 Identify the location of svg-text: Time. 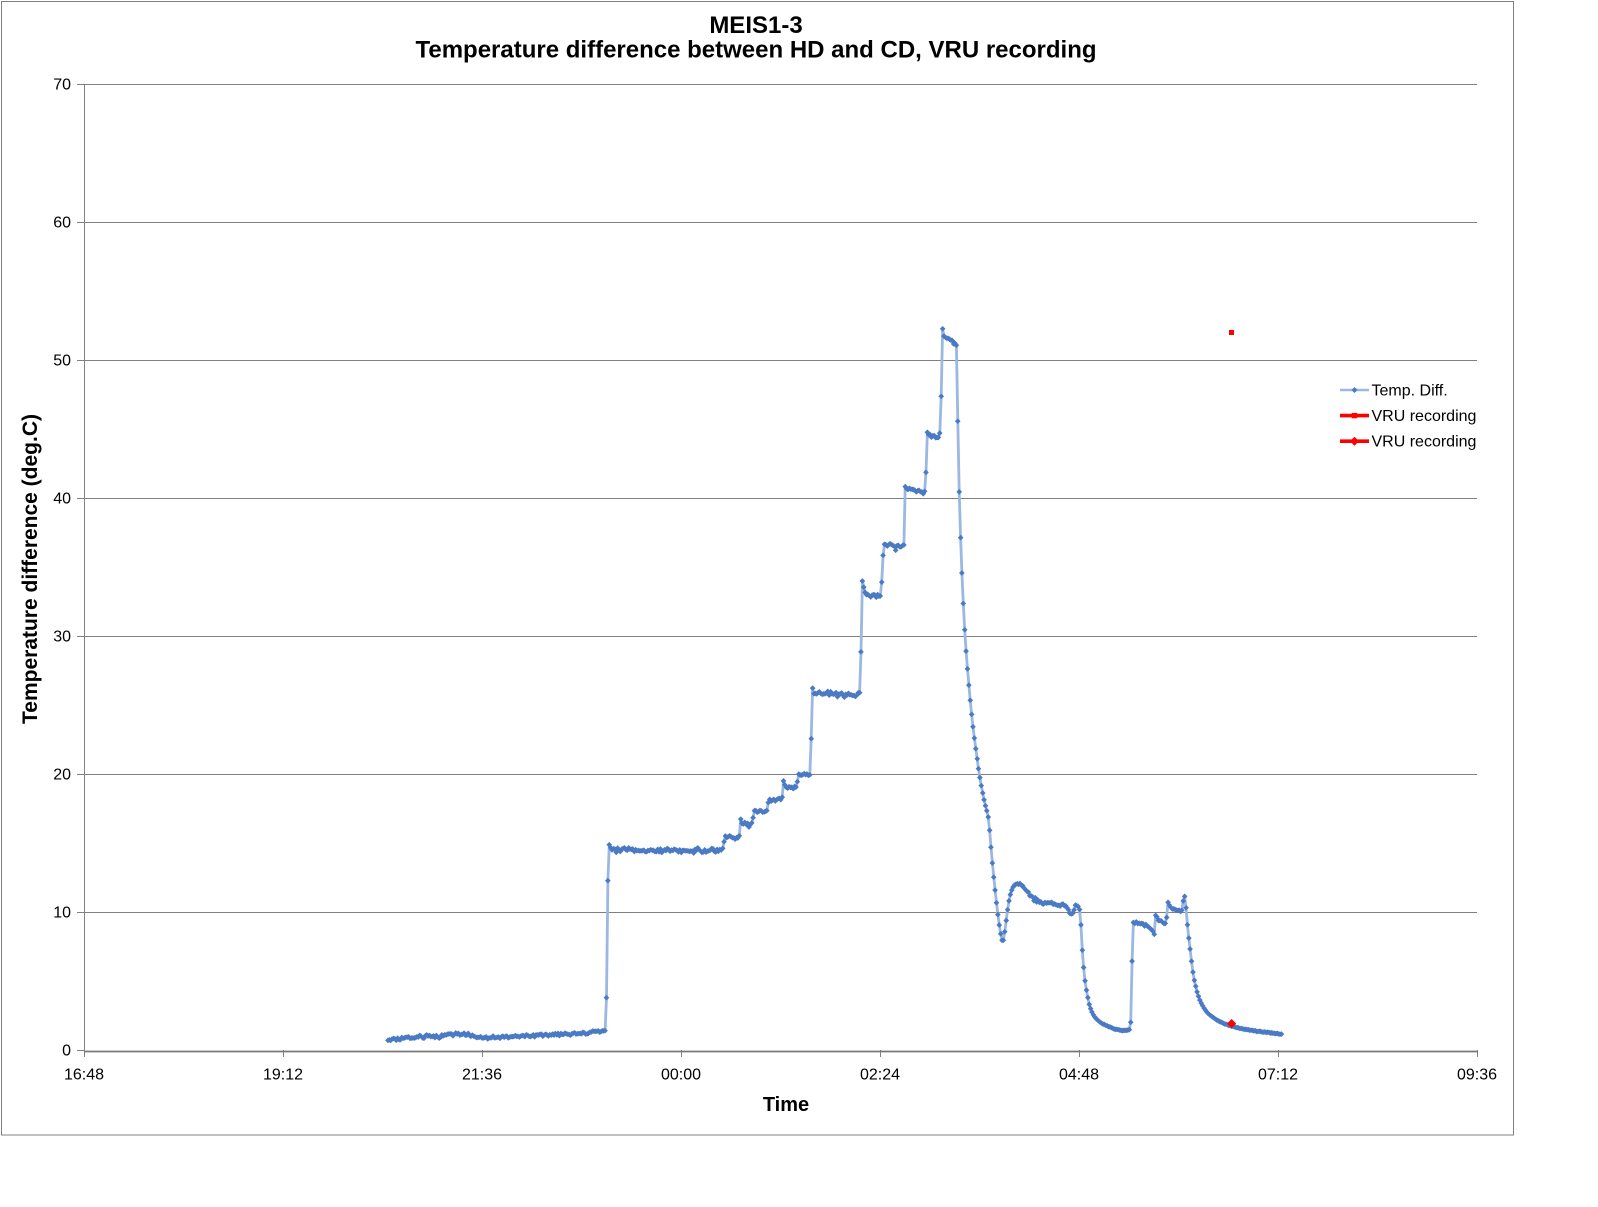
(786, 1105).